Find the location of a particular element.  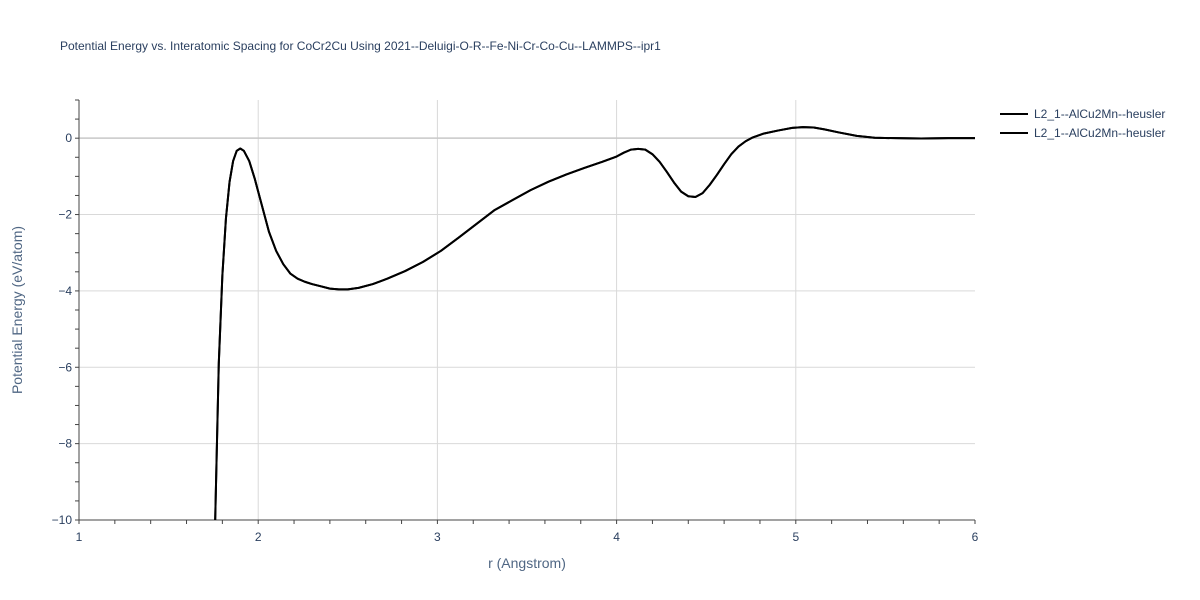

x-tick-label: 2 is located at coordinates (258, 537).